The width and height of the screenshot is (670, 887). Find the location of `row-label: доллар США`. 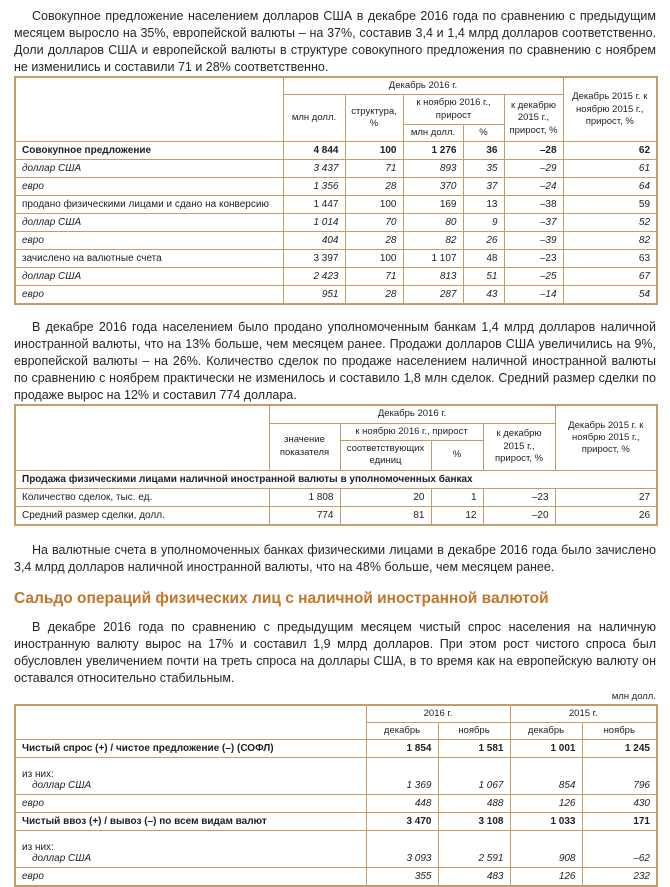

row-label: доллар США is located at coordinates (149, 277).